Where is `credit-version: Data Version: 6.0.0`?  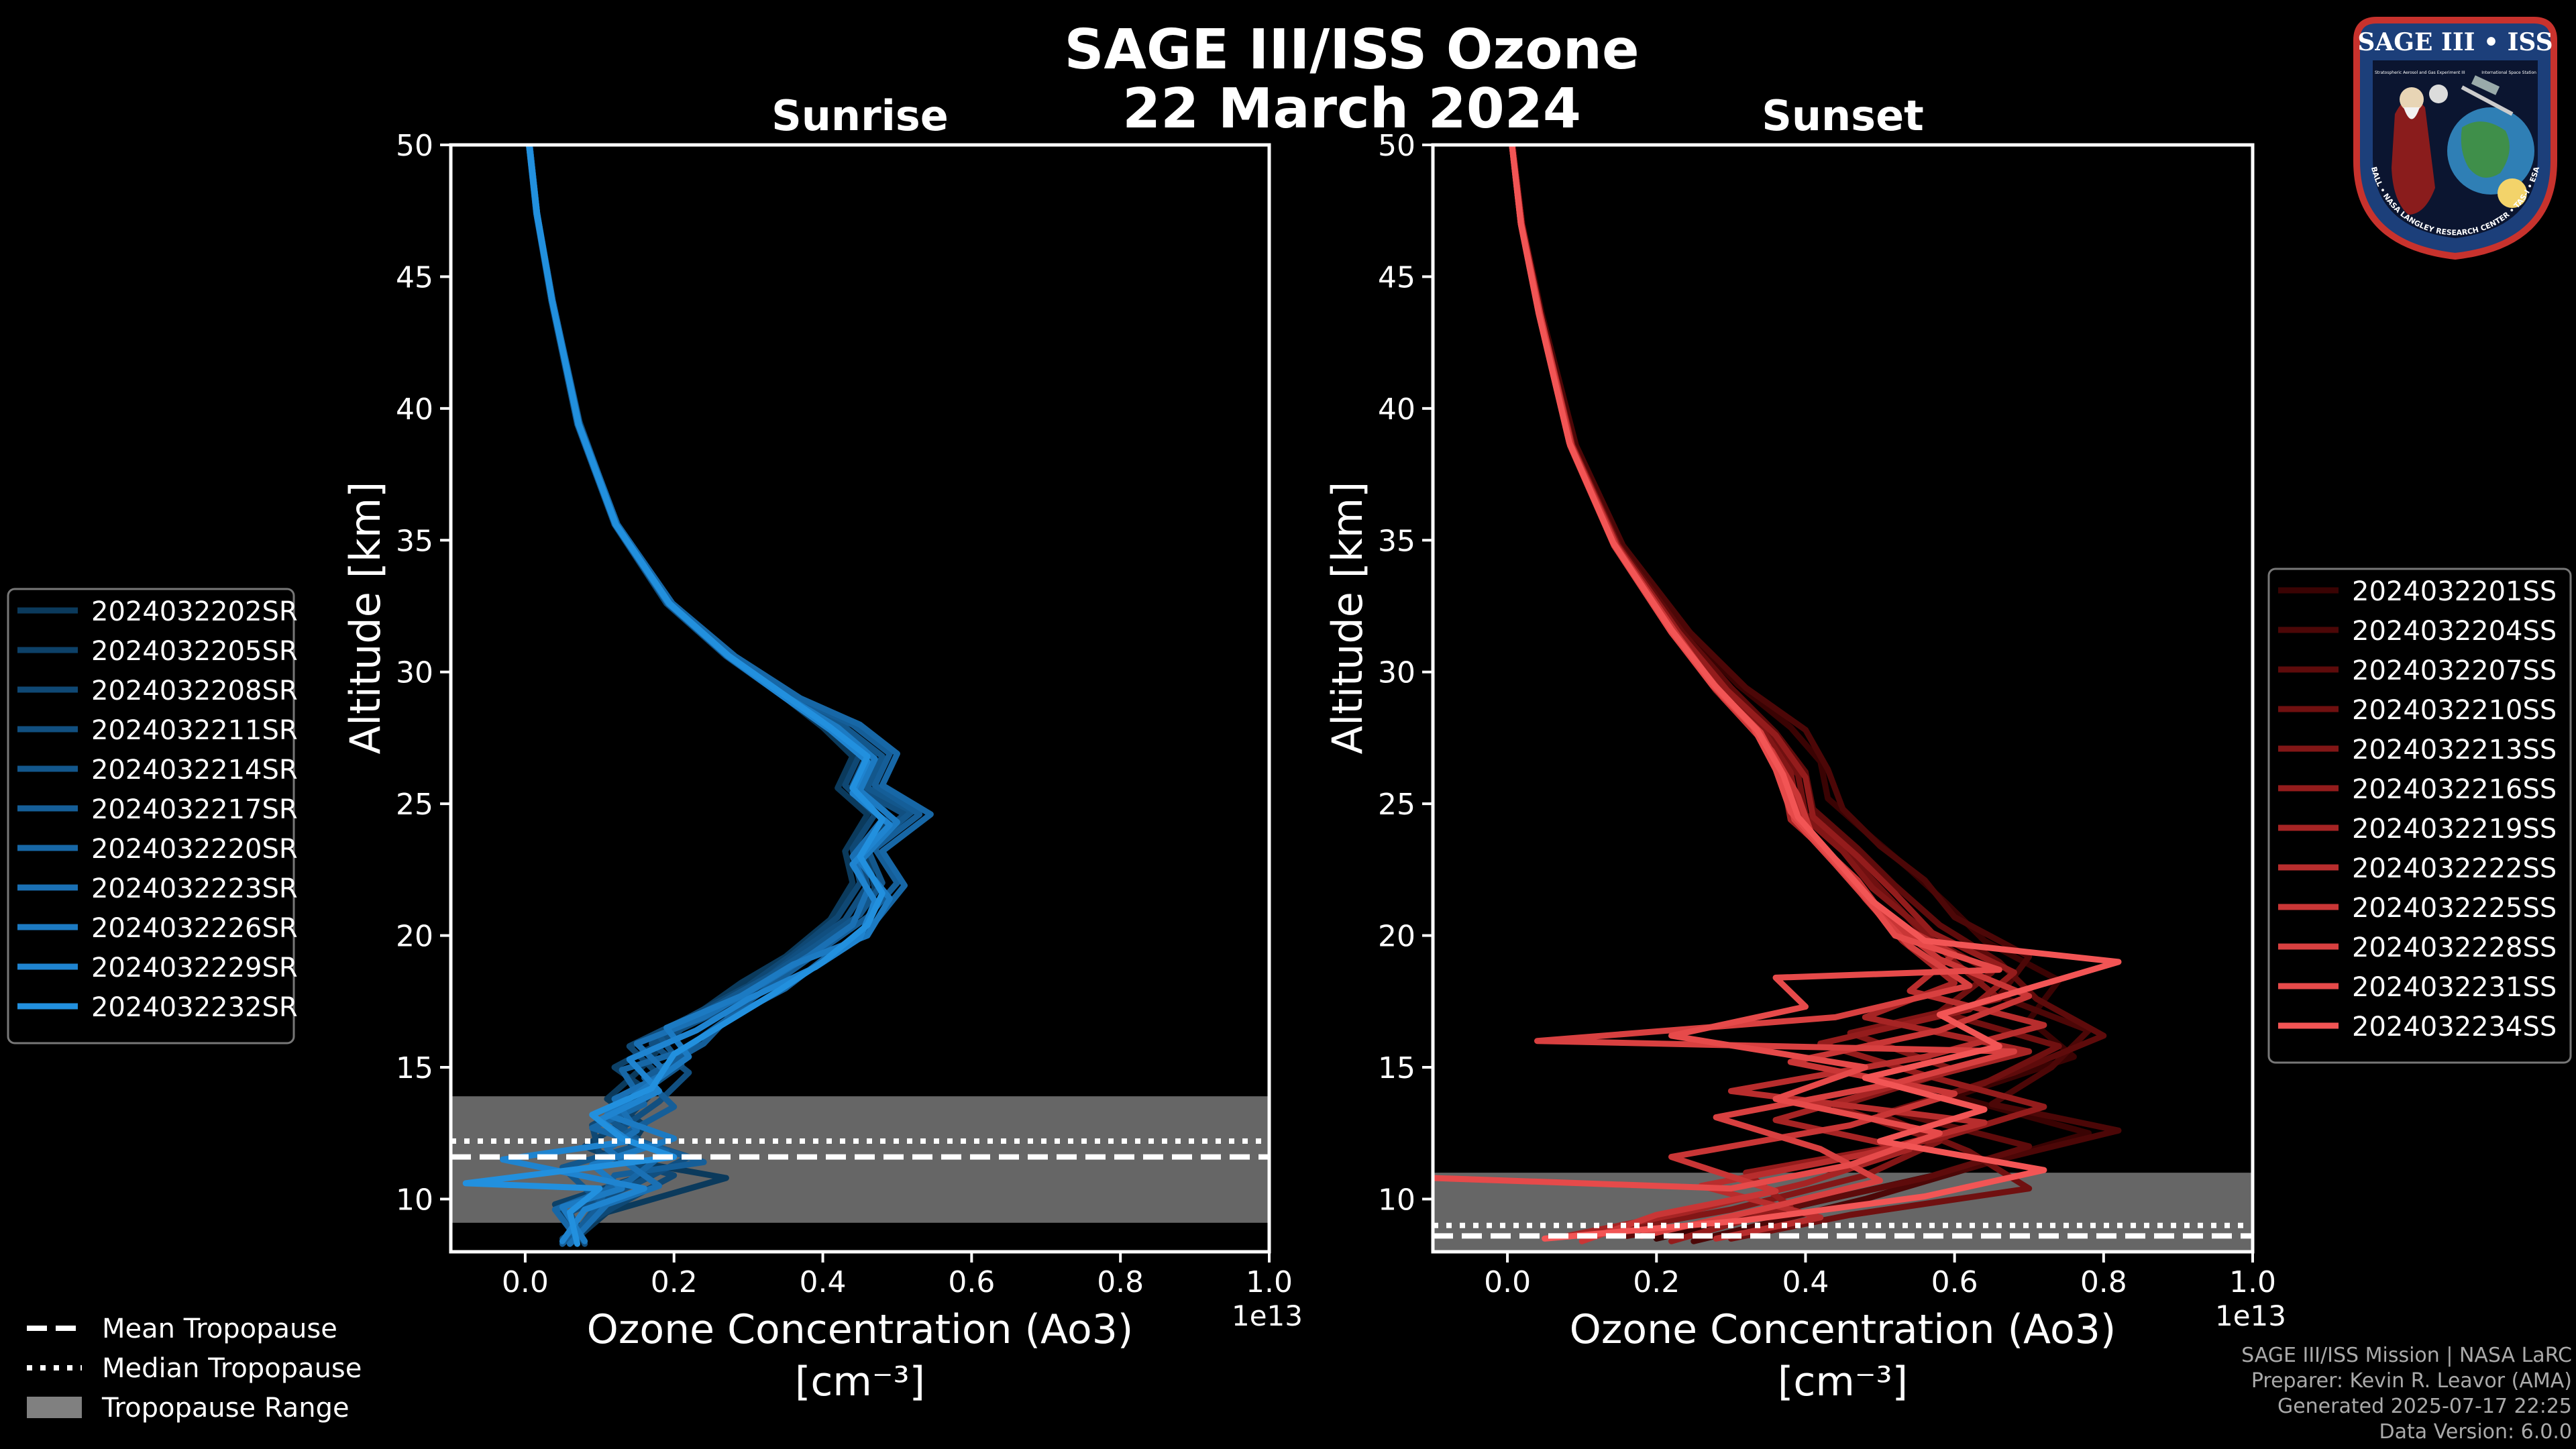 credit-version: Data Version: 6.0.0 is located at coordinates (2475, 1432).